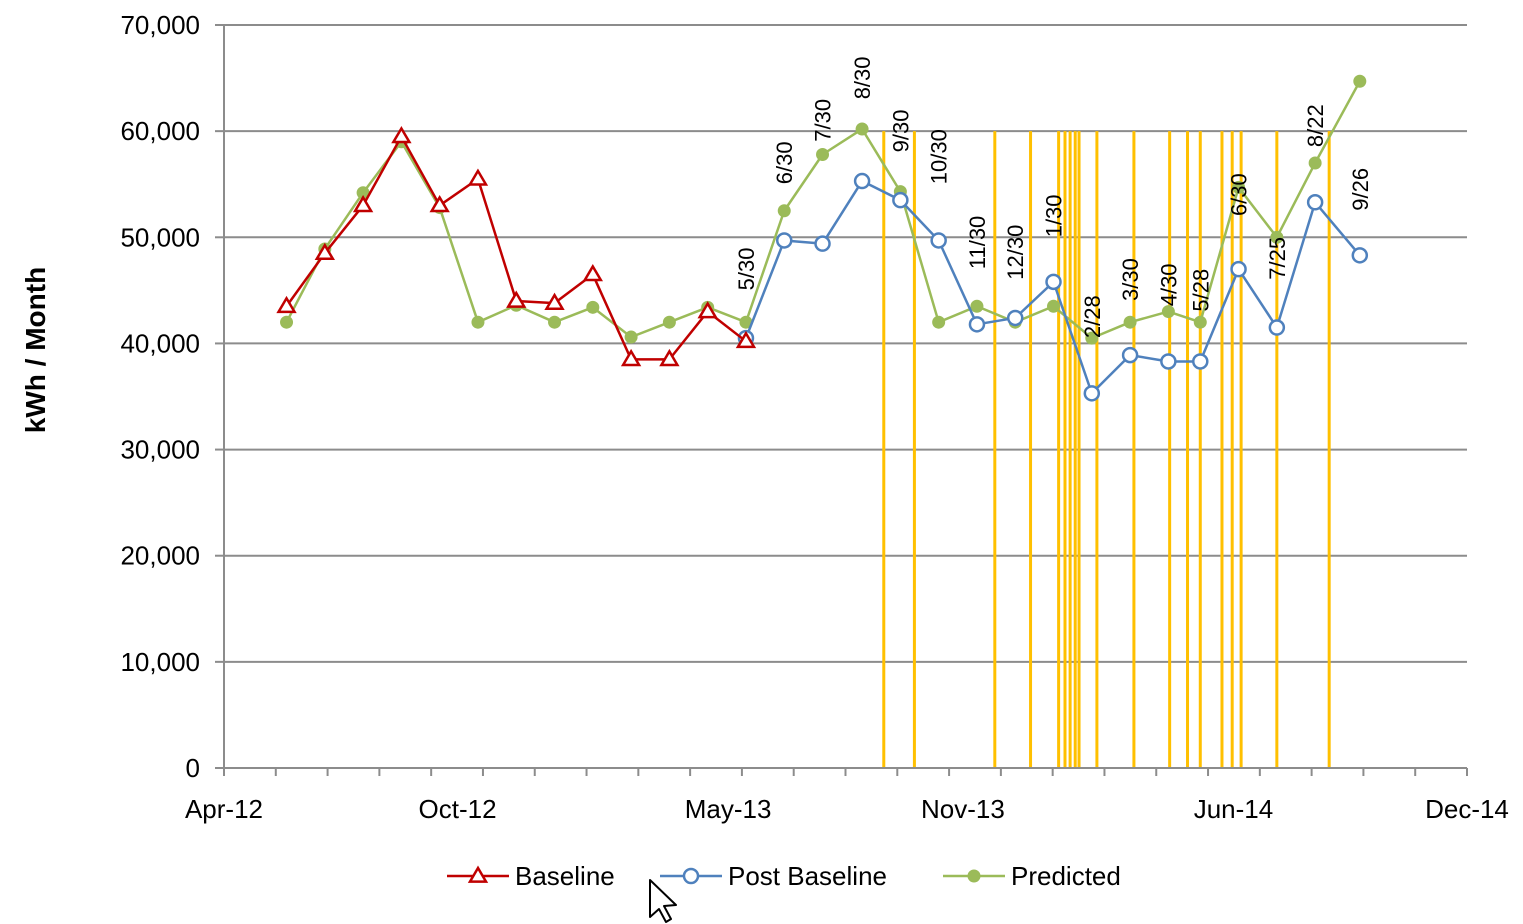 The height and width of the screenshot is (924, 1523). I want to click on point-label: 11/30, so click(977, 242).